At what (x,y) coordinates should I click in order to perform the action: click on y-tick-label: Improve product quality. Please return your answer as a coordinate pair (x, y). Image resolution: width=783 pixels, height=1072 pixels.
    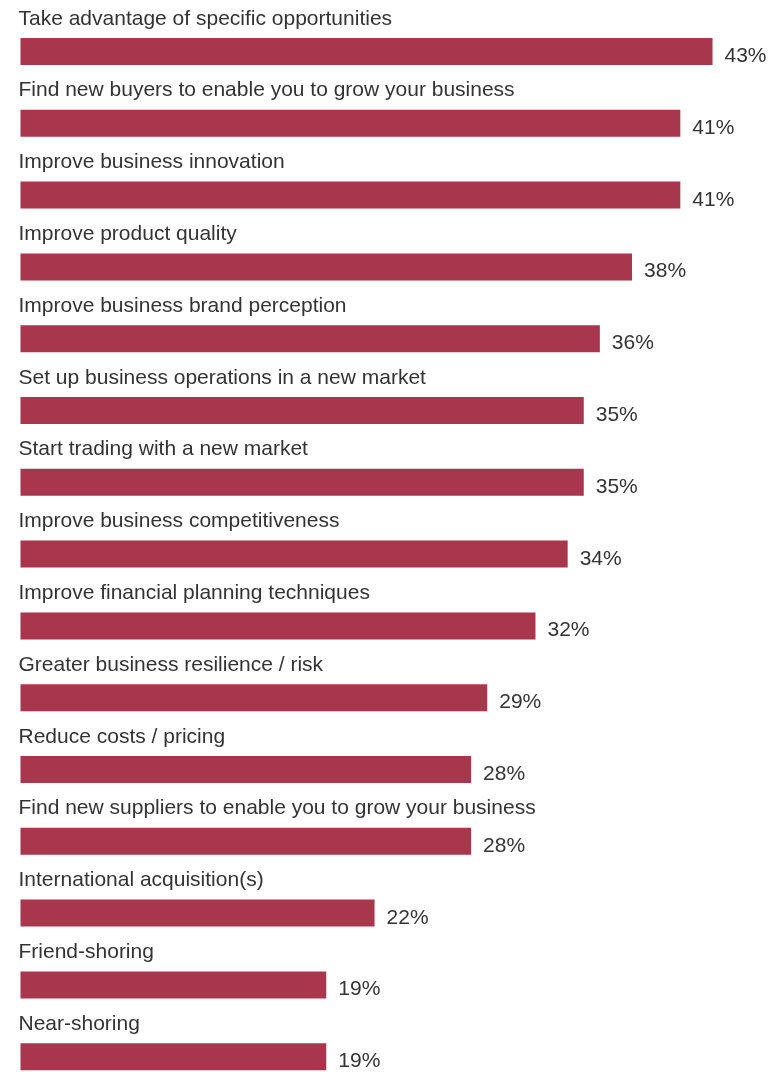
    Looking at the image, I should click on (128, 232).